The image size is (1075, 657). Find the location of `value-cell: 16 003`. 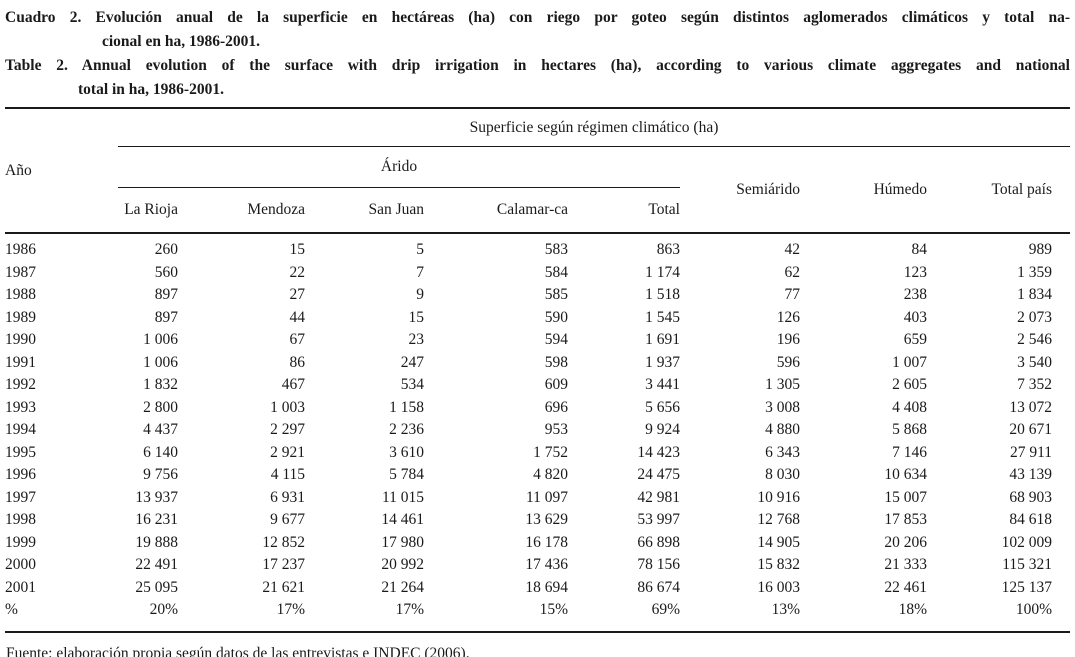

value-cell: 16 003 is located at coordinates (778, 587).